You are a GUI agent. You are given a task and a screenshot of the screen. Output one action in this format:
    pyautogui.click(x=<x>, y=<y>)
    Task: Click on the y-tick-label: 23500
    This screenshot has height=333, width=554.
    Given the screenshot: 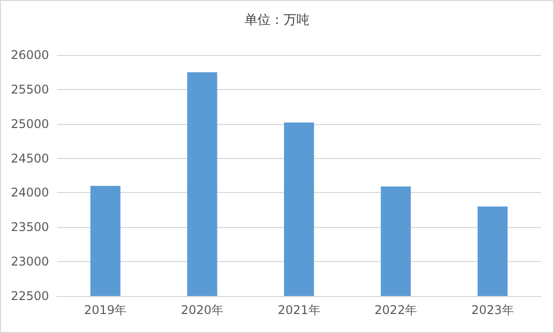 What is the action you would take?
    pyautogui.click(x=29, y=227)
    